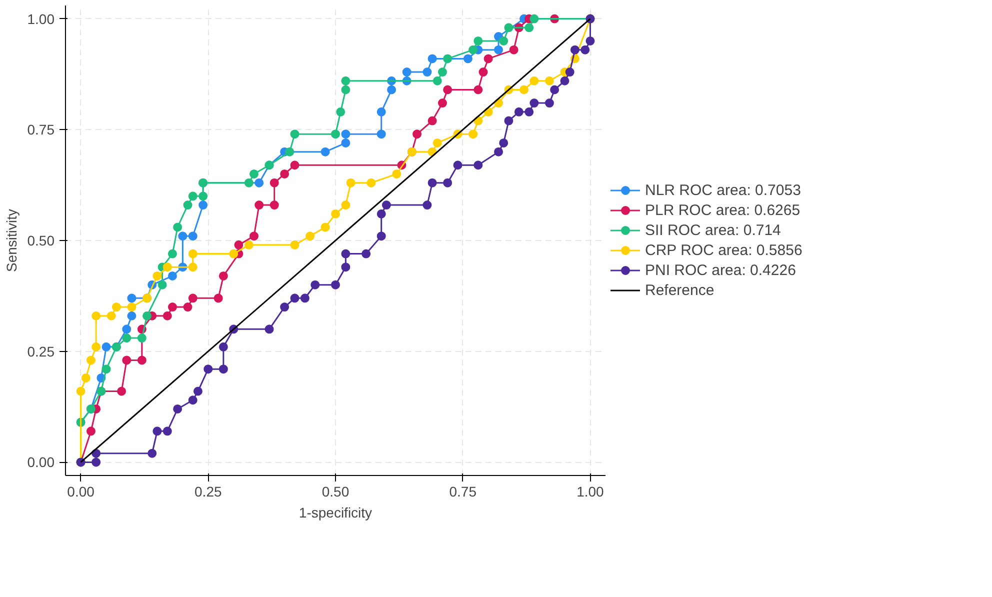 The width and height of the screenshot is (992, 597). I want to click on y-tick-label: 0.00, so click(41, 462).